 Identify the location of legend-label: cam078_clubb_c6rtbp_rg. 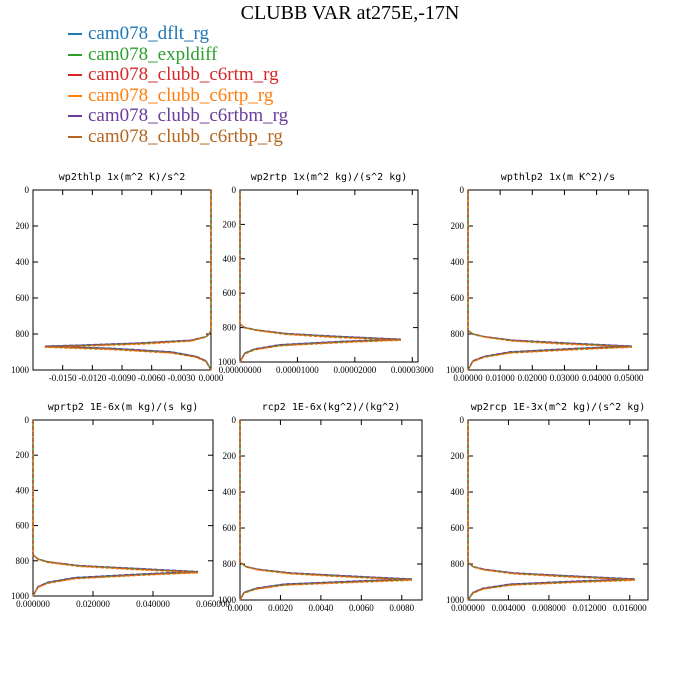
(185, 136).